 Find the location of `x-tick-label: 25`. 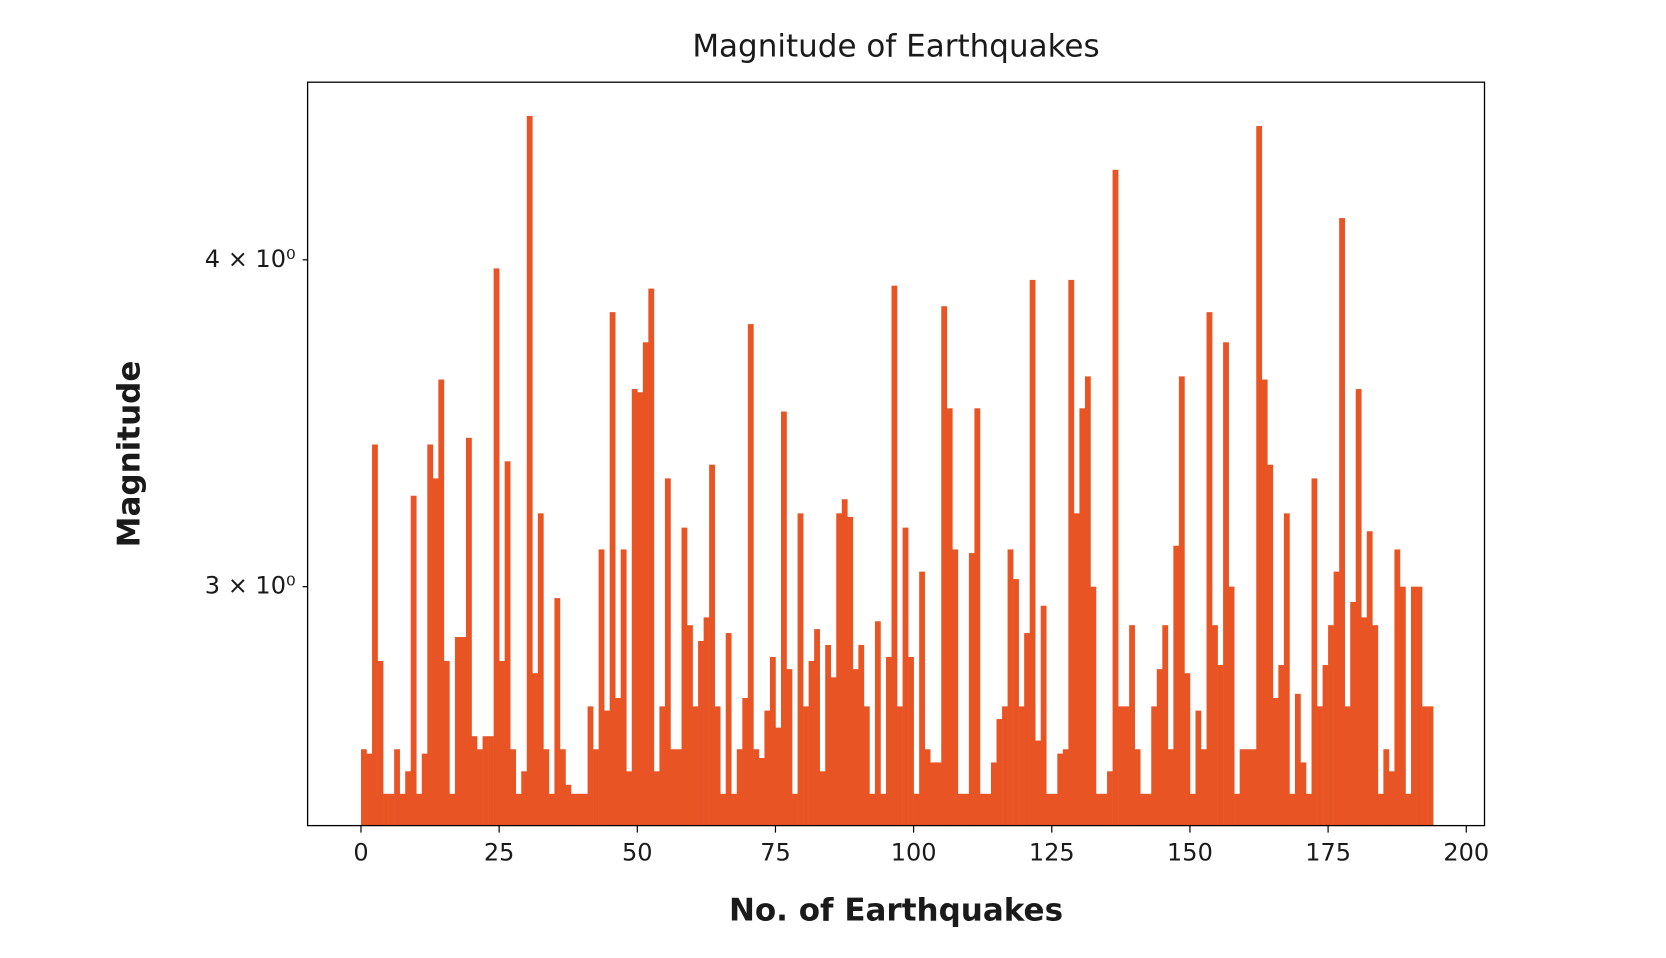

x-tick-label: 25 is located at coordinates (499, 853).